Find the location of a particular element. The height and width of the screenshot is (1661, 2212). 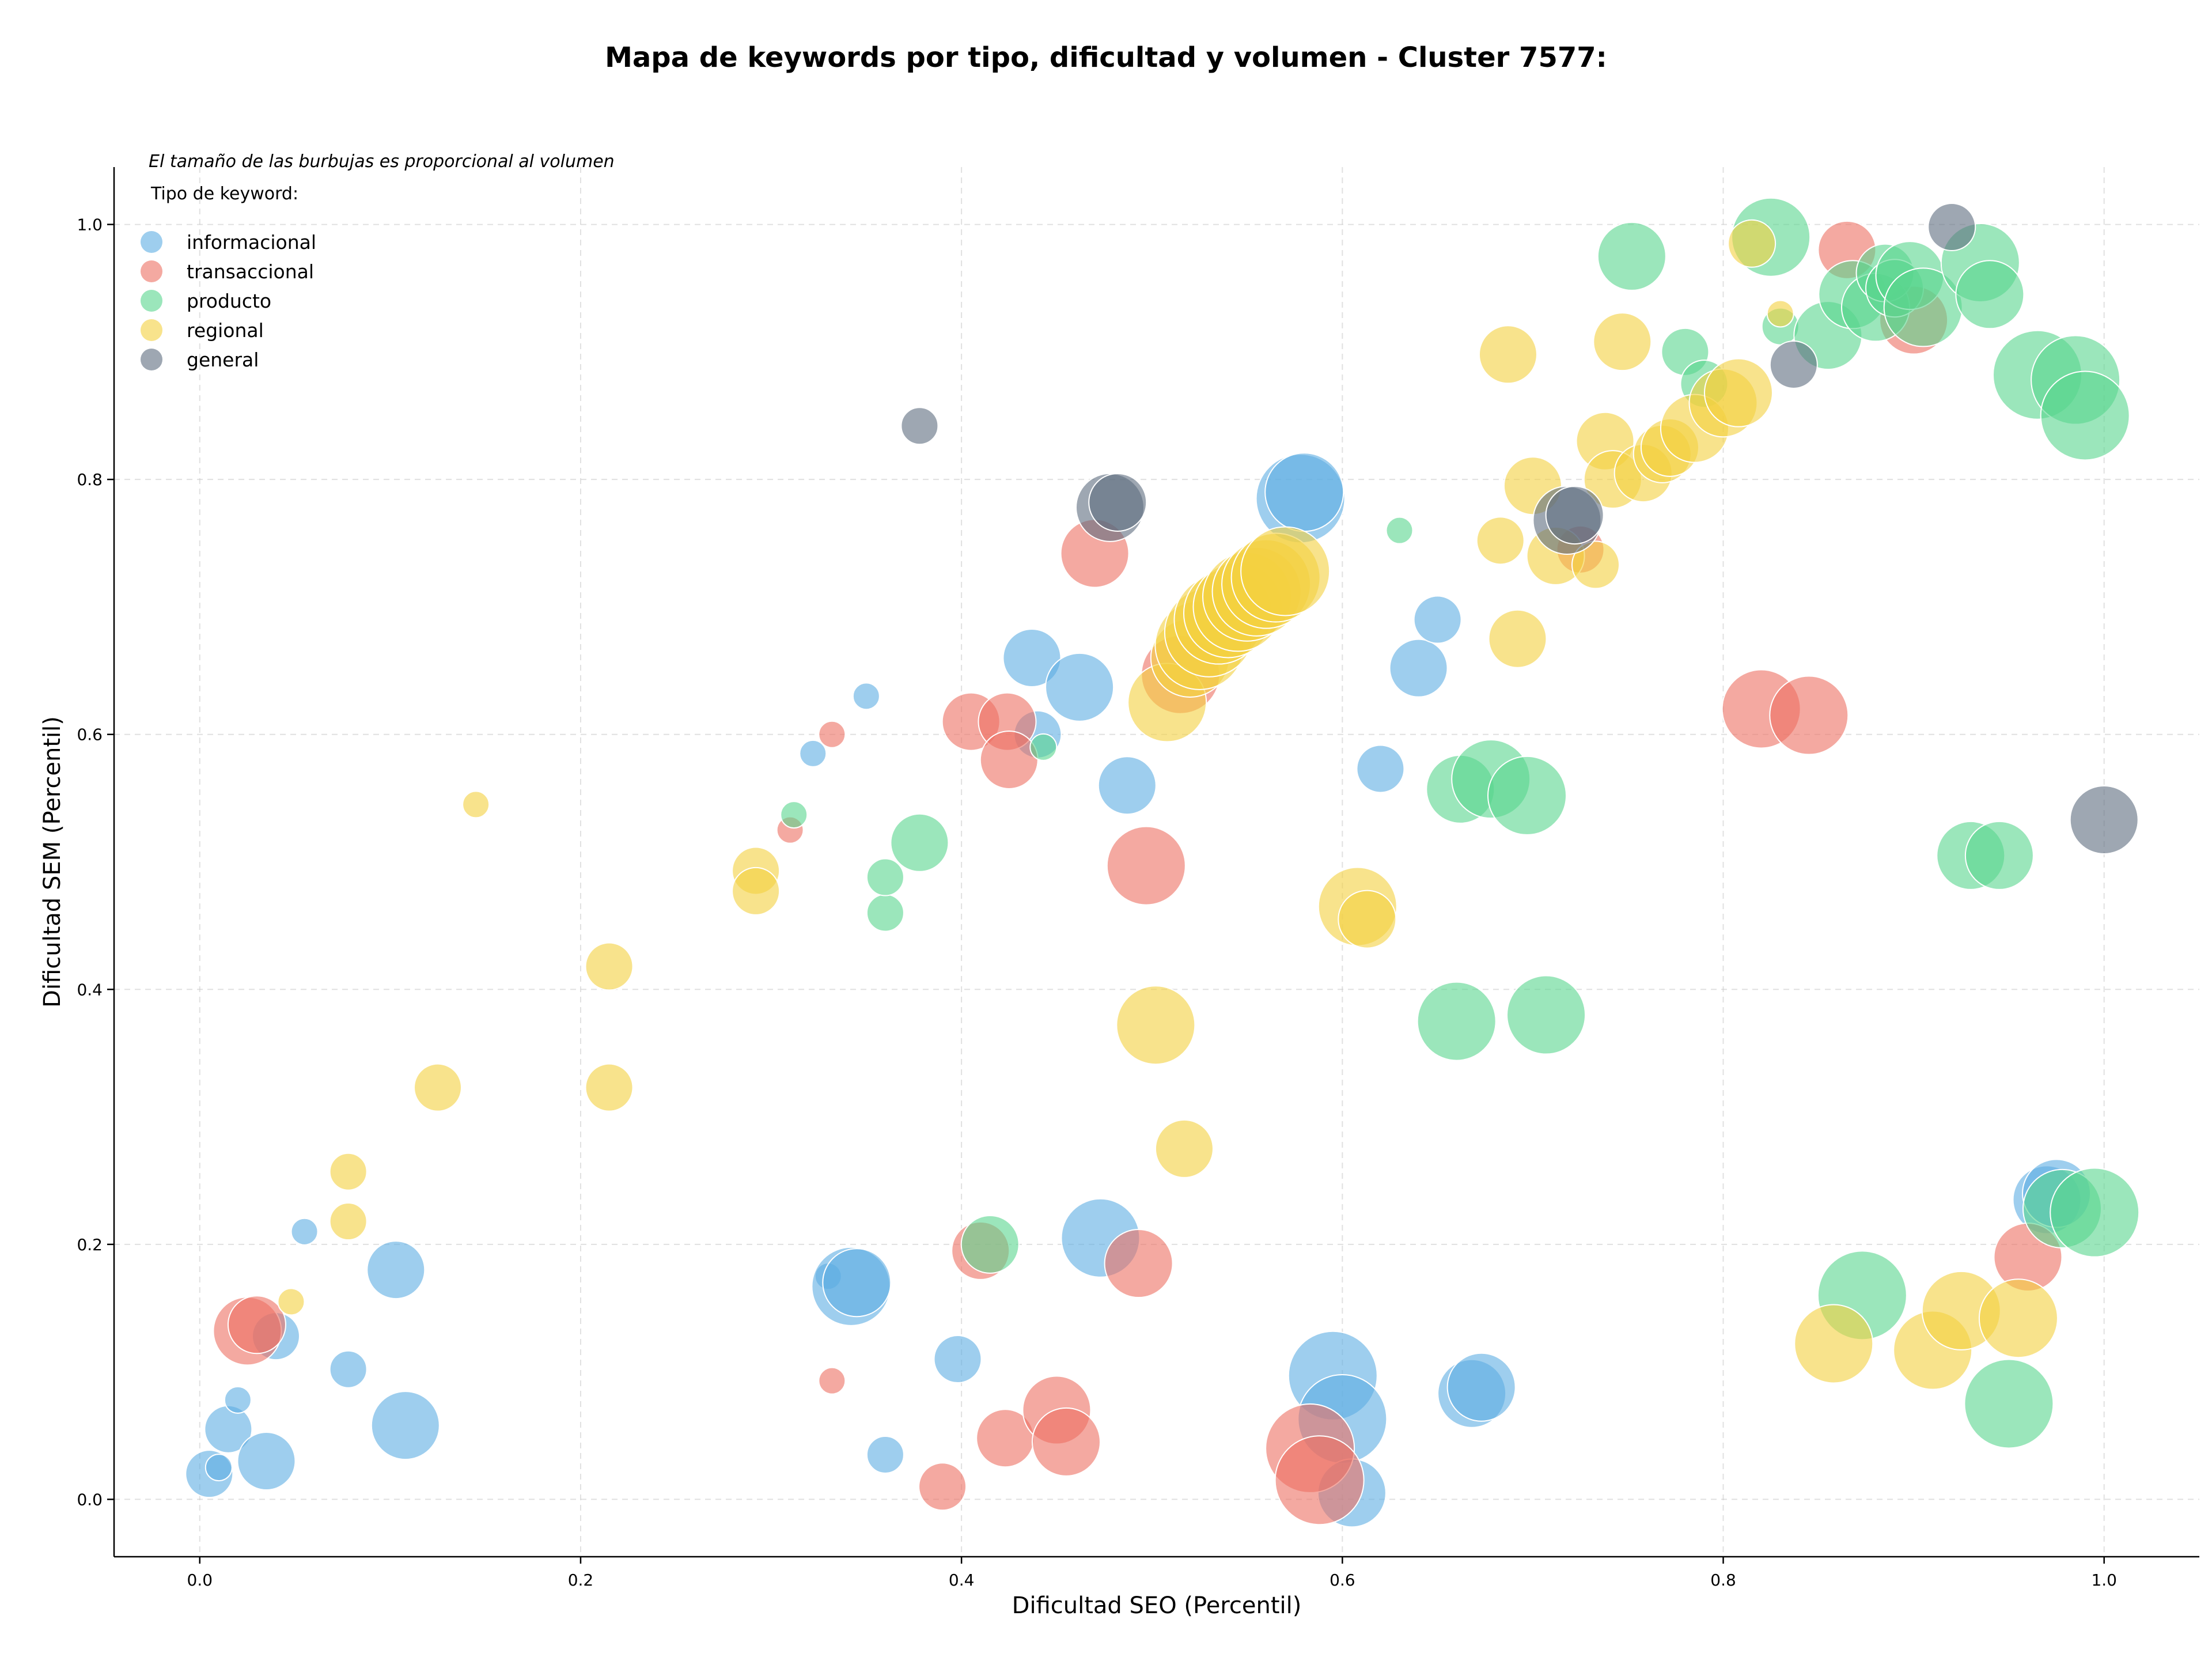

x-tick-label: 0.0 is located at coordinates (200, 1580).